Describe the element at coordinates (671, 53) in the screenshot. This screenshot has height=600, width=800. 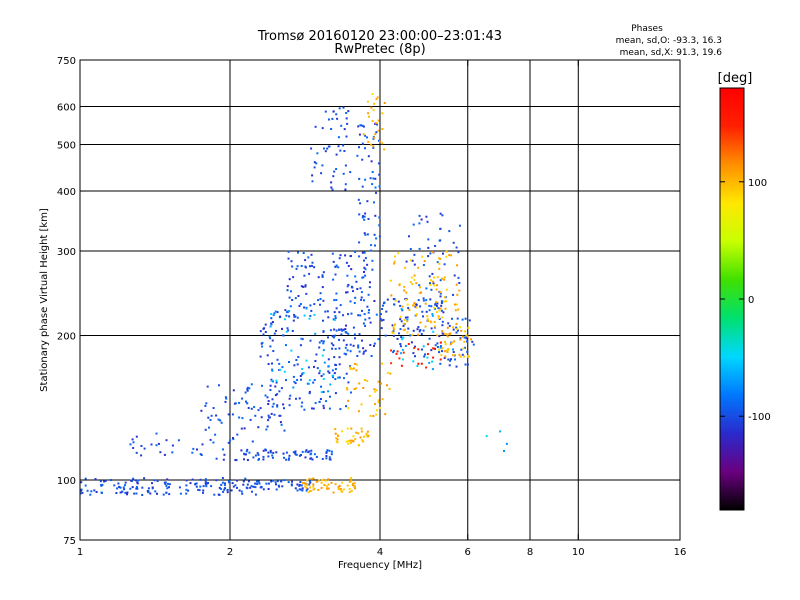
I see `stats-line-x: mean, sd,X: 91.3, 19.6` at that location.